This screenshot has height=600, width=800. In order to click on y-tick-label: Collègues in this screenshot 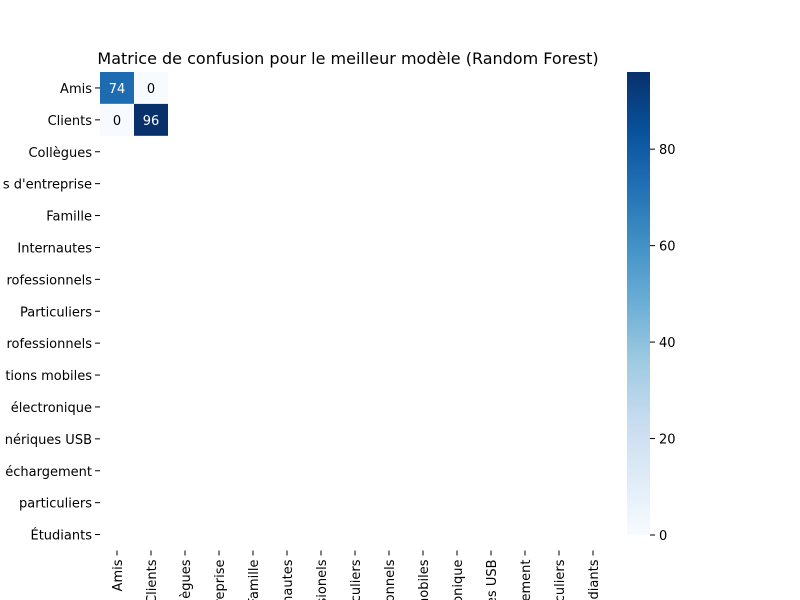, I will do `click(60, 153)`.